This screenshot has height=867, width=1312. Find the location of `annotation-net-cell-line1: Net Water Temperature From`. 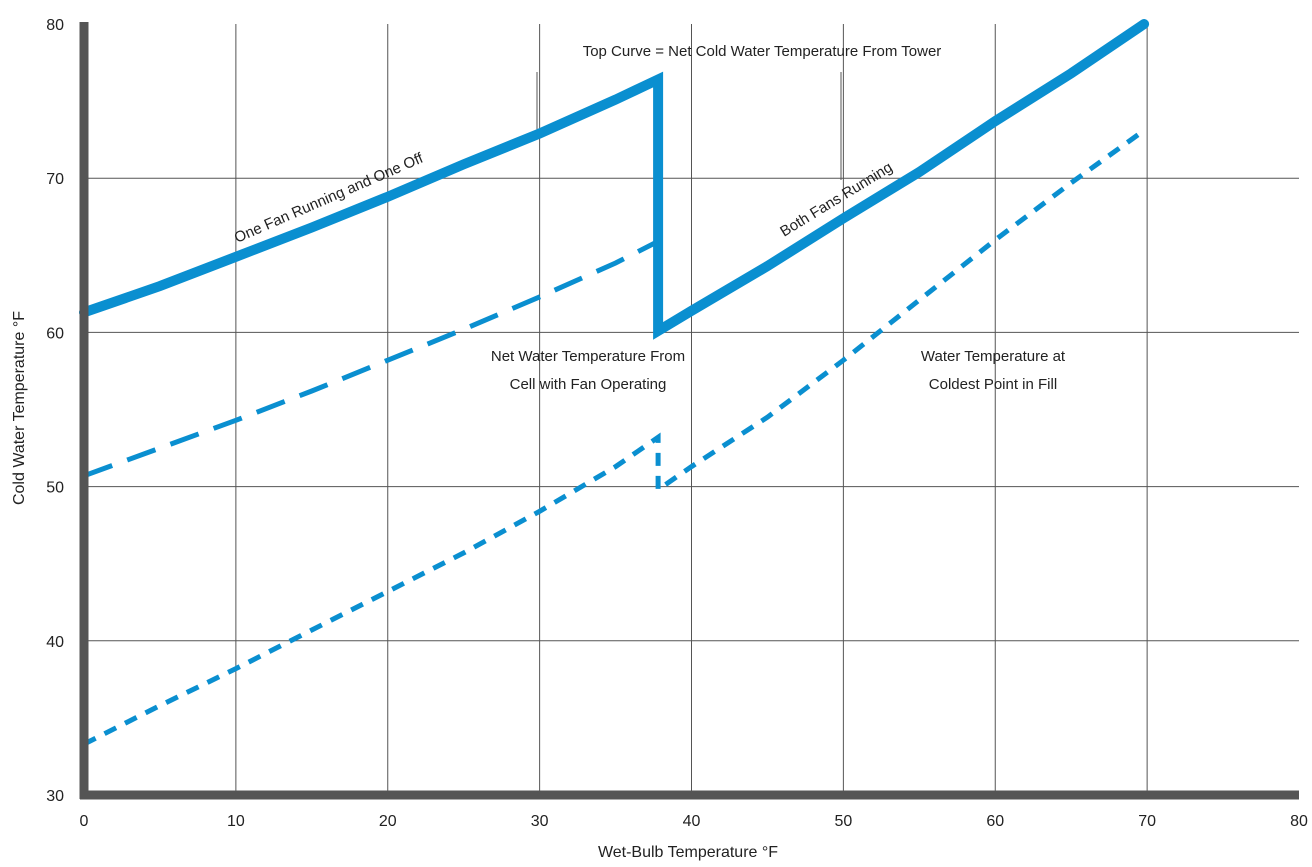

annotation-net-cell-line1: Net Water Temperature From is located at coordinates (588, 356).